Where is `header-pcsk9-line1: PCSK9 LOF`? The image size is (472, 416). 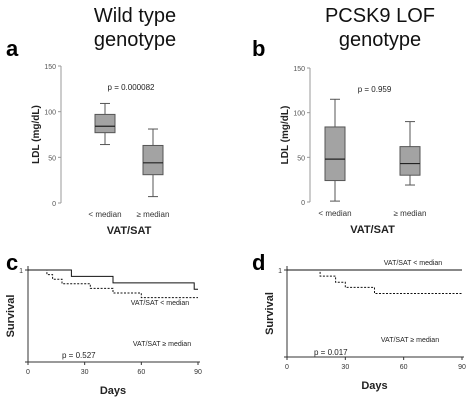 header-pcsk9-line1: PCSK9 LOF is located at coordinates (380, 16).